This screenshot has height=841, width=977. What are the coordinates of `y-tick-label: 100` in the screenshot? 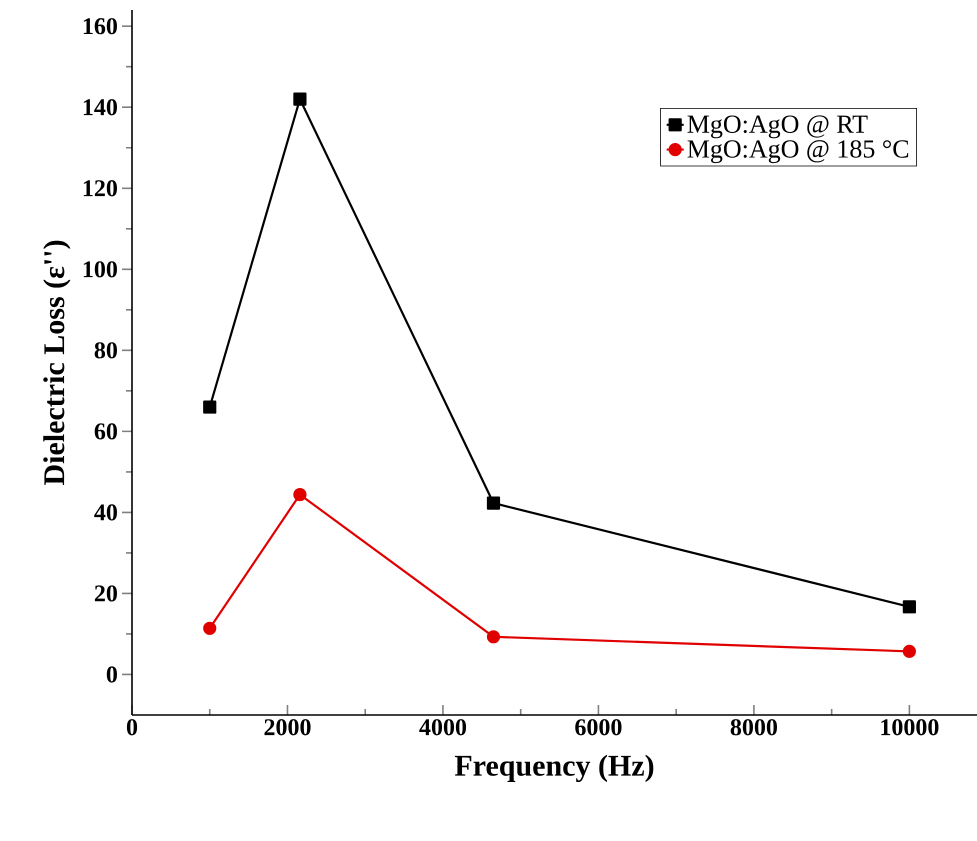 It's located at (100, 269).